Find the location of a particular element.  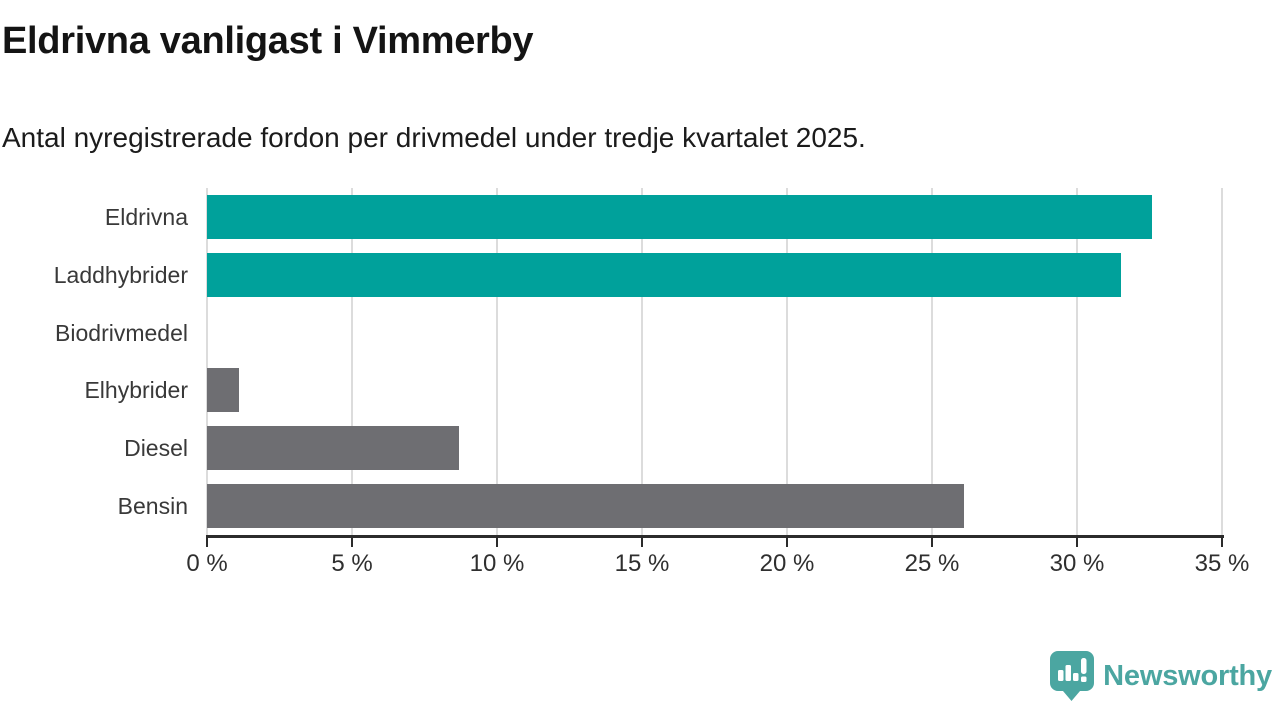

y-axis-label-laddhybrider: Laddhybrider is located at coordinates (120, 274).